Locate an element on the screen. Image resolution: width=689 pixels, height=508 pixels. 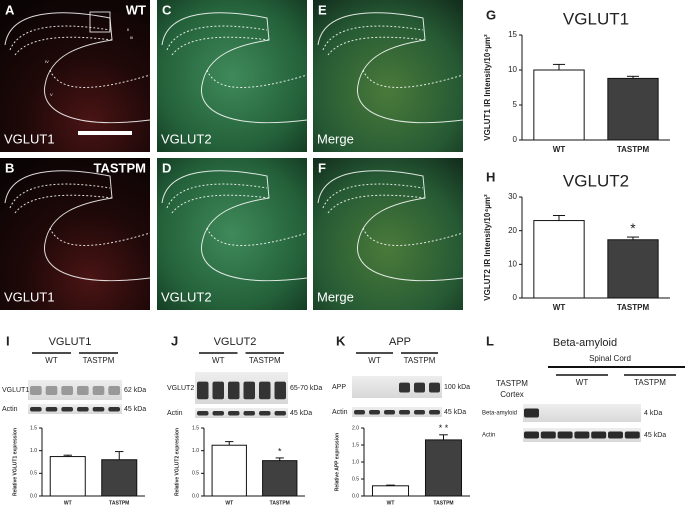
group-label: WT is located at coordinates (374, 360).